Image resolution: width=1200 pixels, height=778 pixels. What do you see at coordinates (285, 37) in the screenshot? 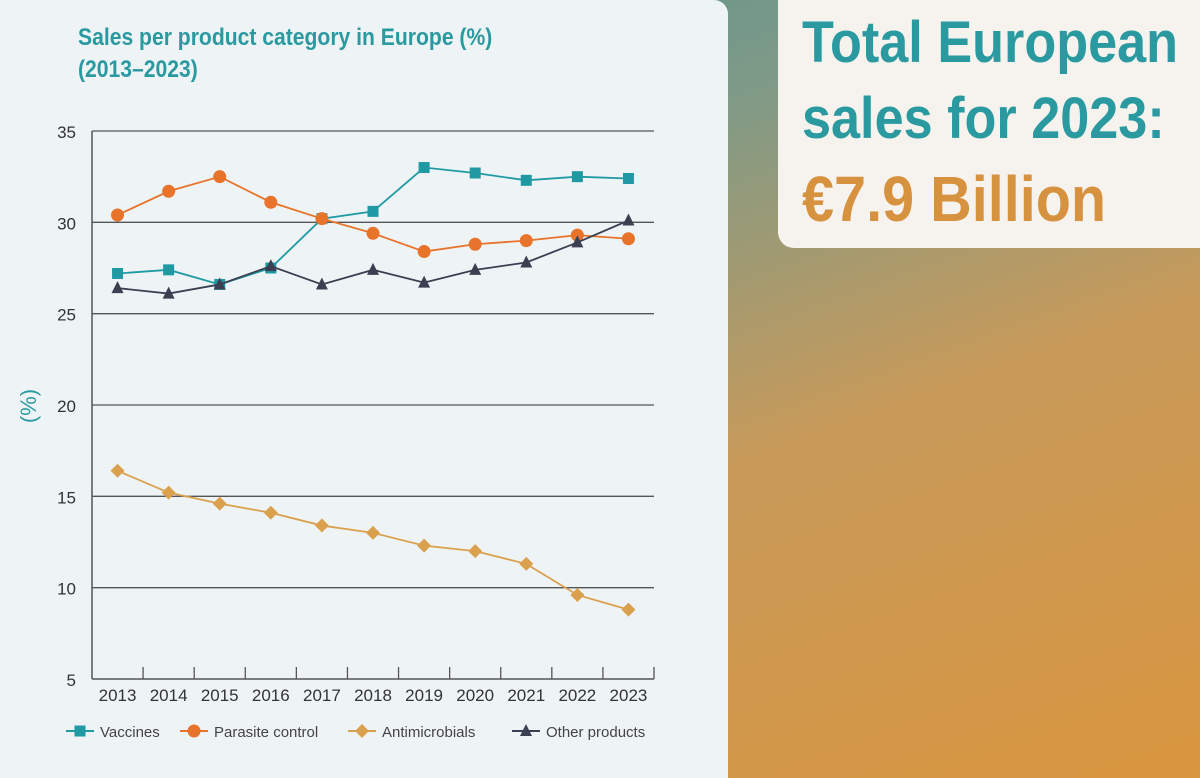
I see `title-line: Sales per product category in Europe (%)` at bounding box center [285, 37].